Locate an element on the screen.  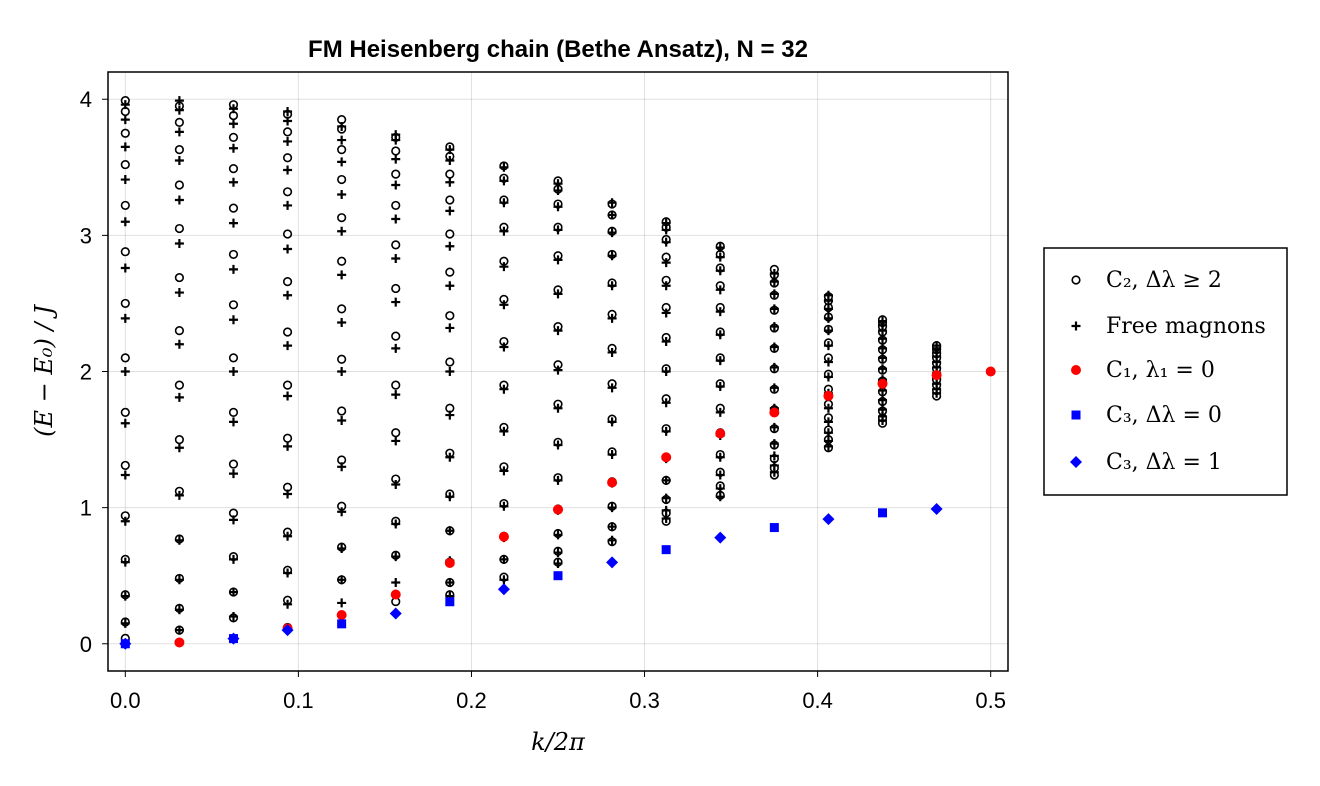
legend-item: Free magnons is located at coordinates (1168, 326).